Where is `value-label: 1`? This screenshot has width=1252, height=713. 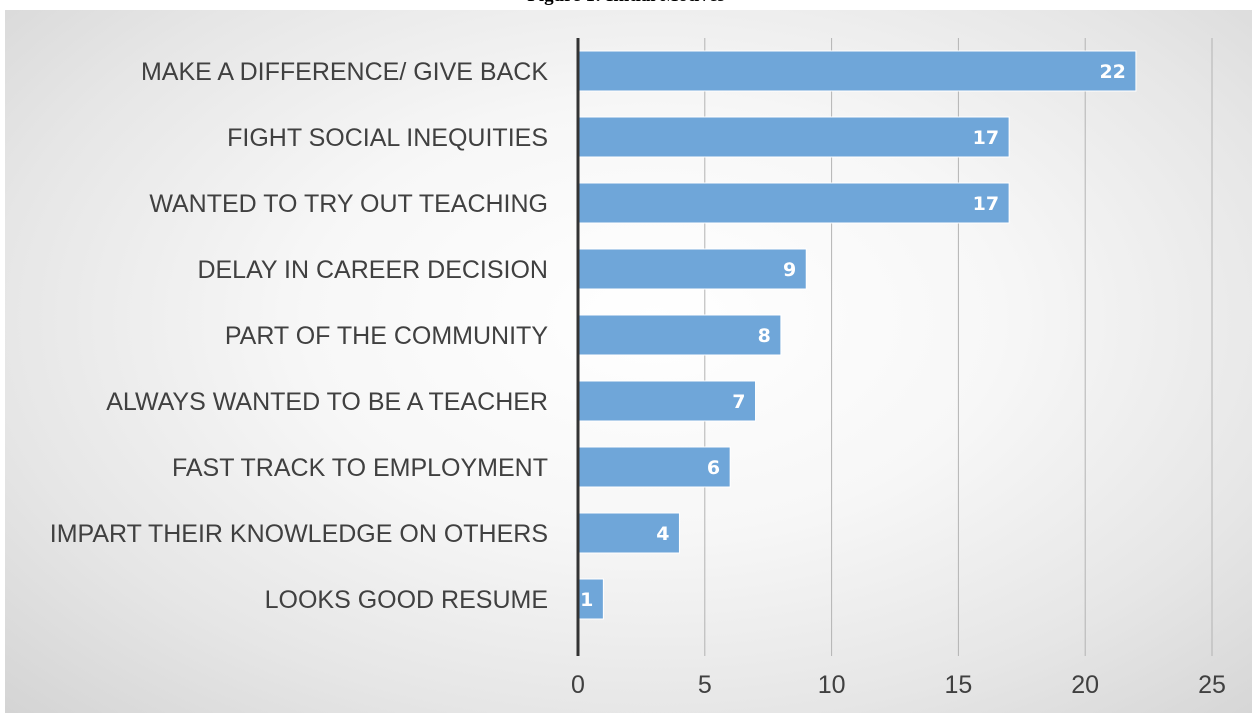
value-label: 1 is located at coordinates (586, 600).